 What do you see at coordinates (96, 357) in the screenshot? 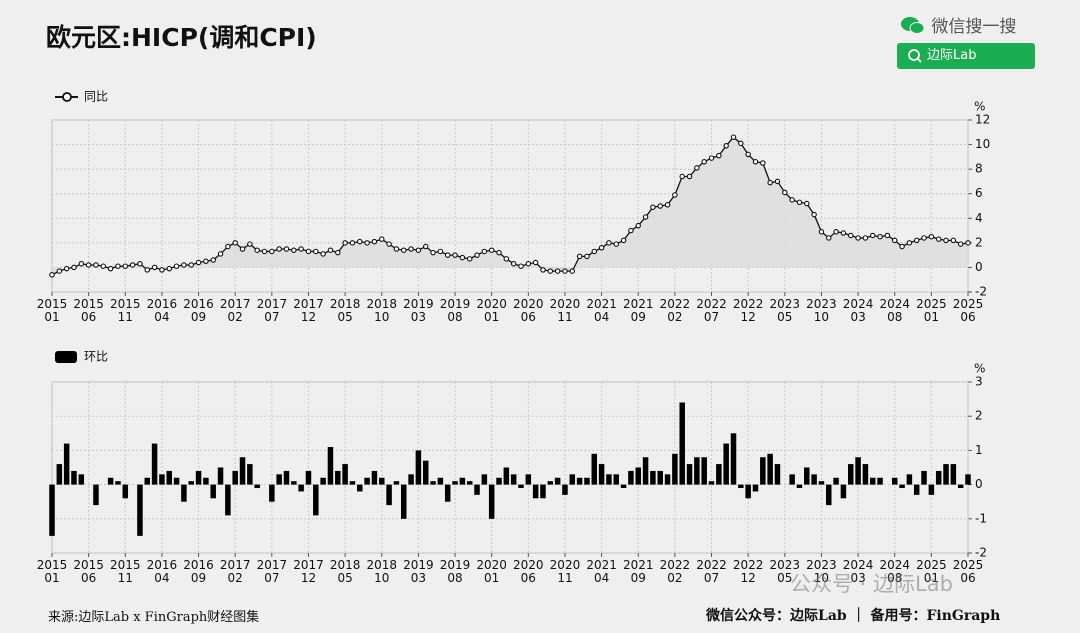
I see `legend-label: 环比` at bounding box center [96, 357].